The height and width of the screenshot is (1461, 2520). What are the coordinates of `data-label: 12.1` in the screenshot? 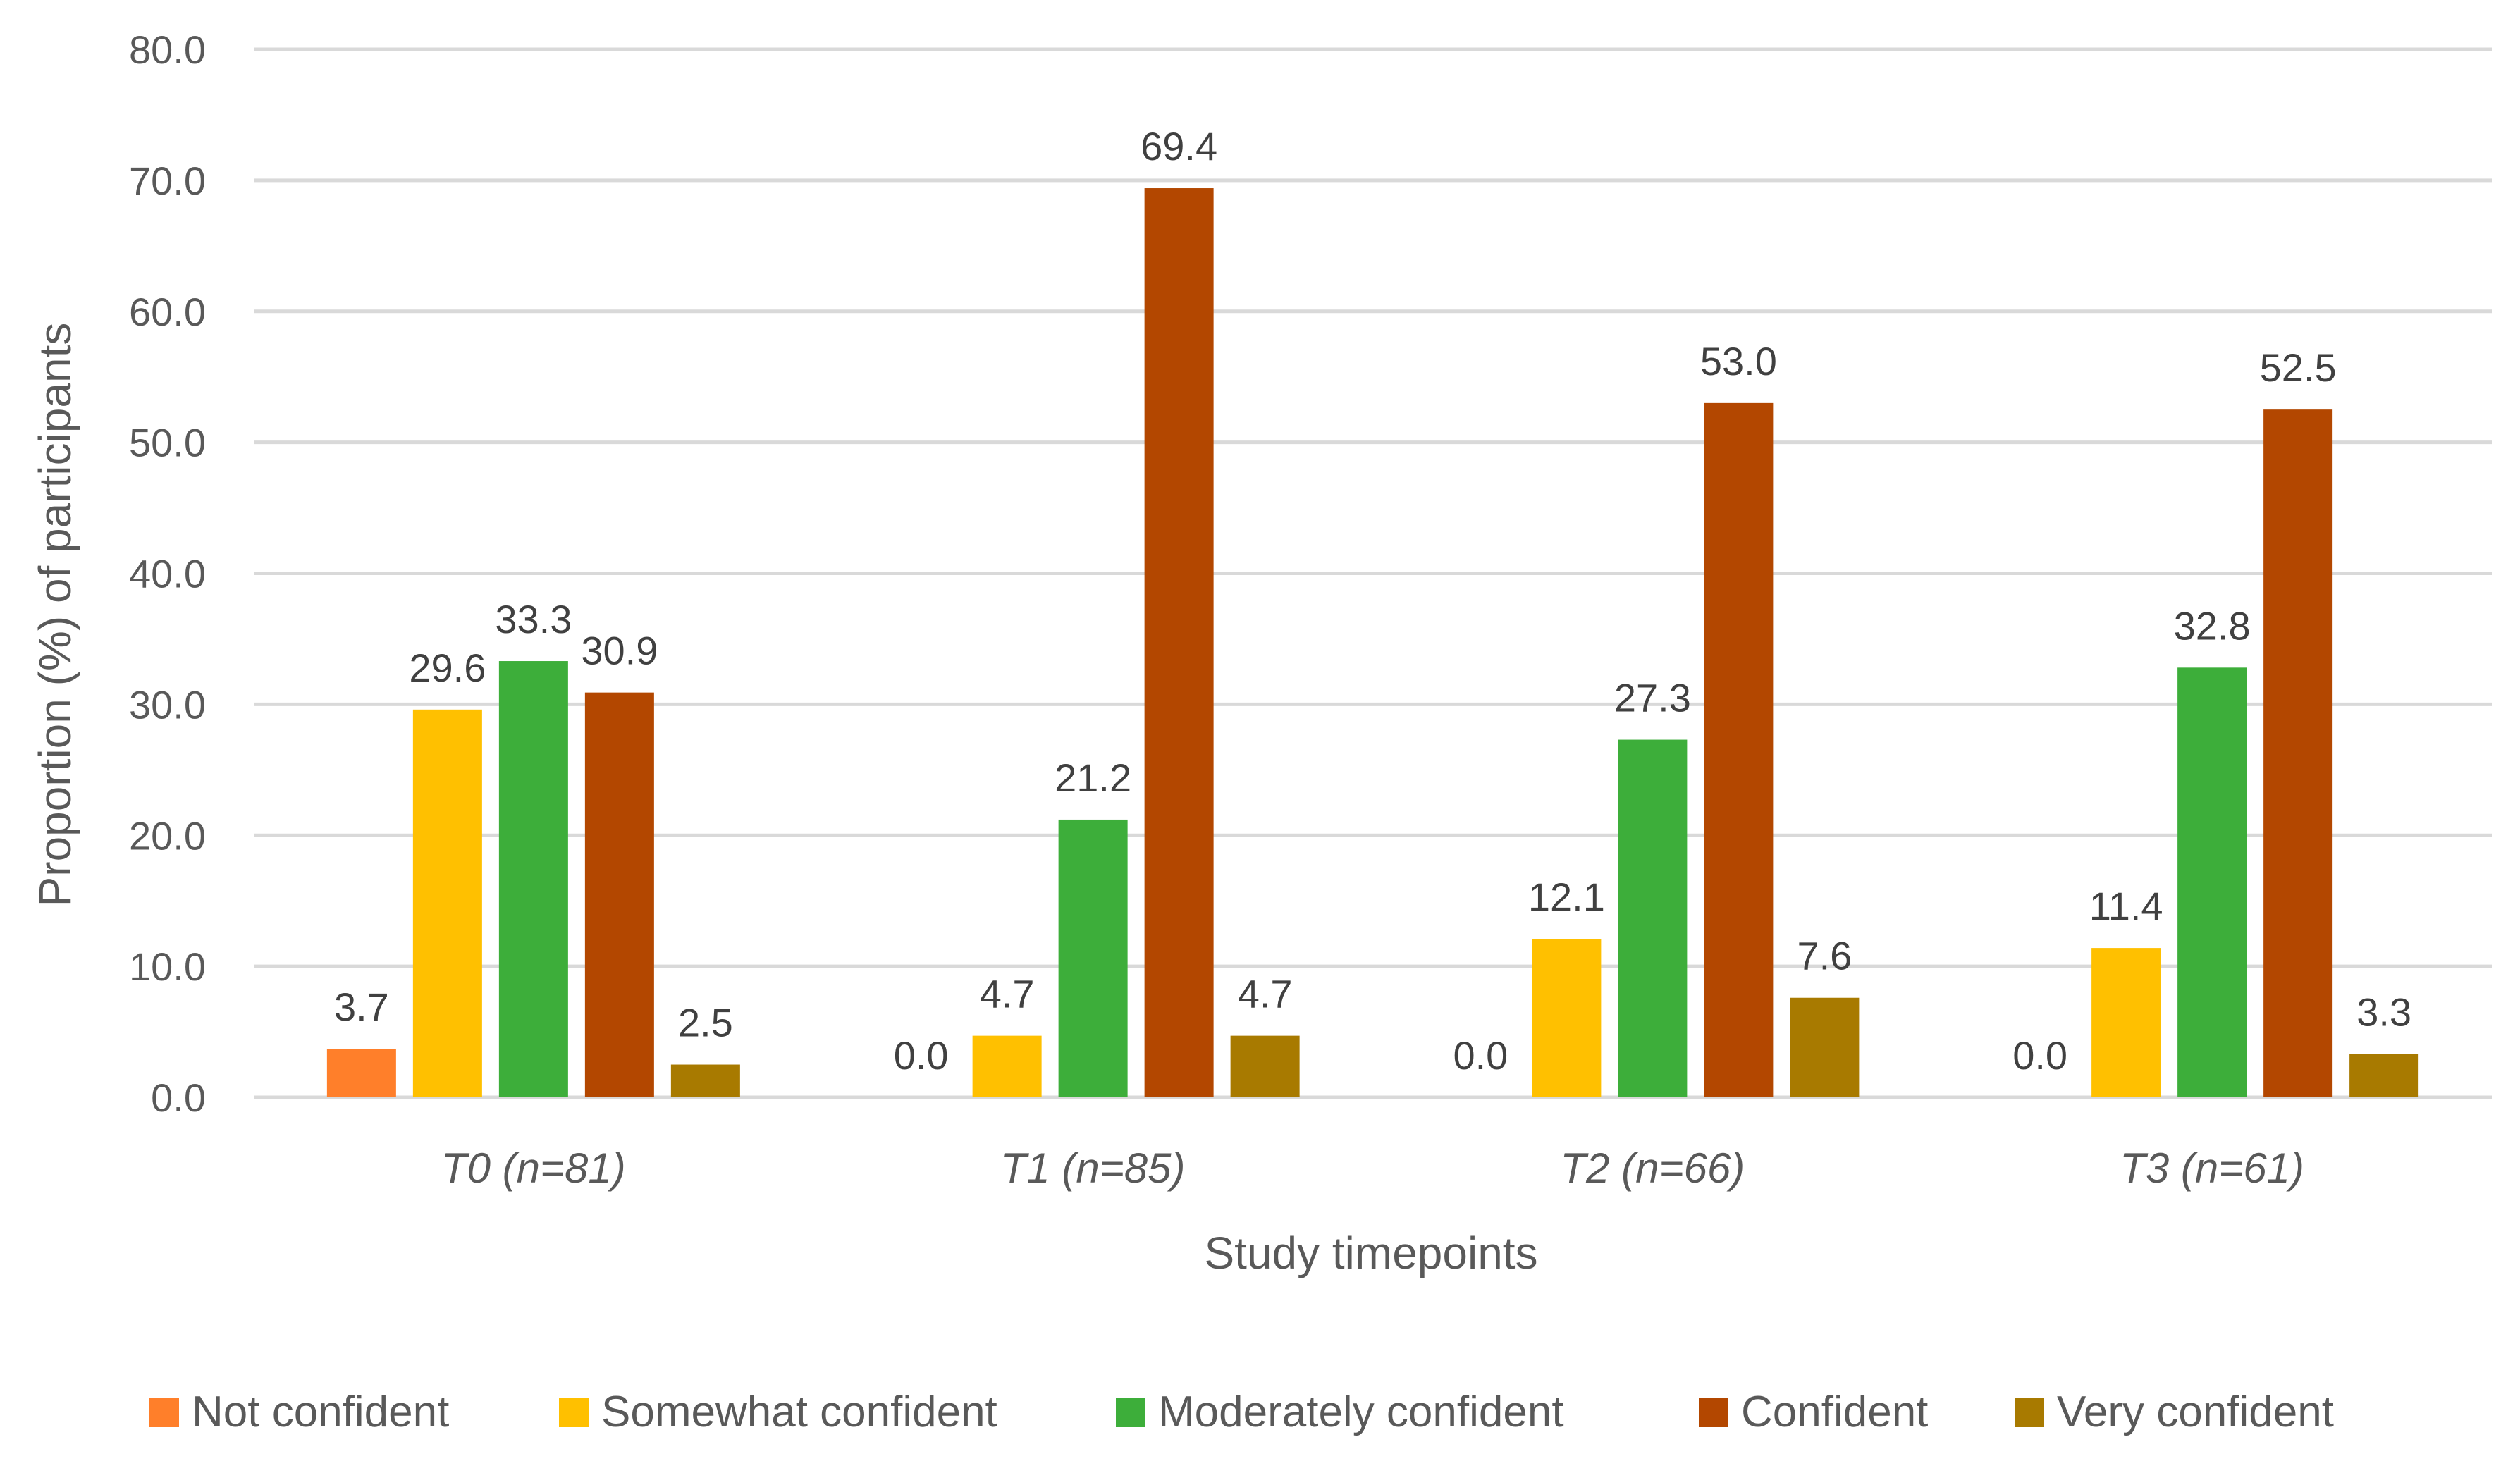 It's located at (1566, 897).